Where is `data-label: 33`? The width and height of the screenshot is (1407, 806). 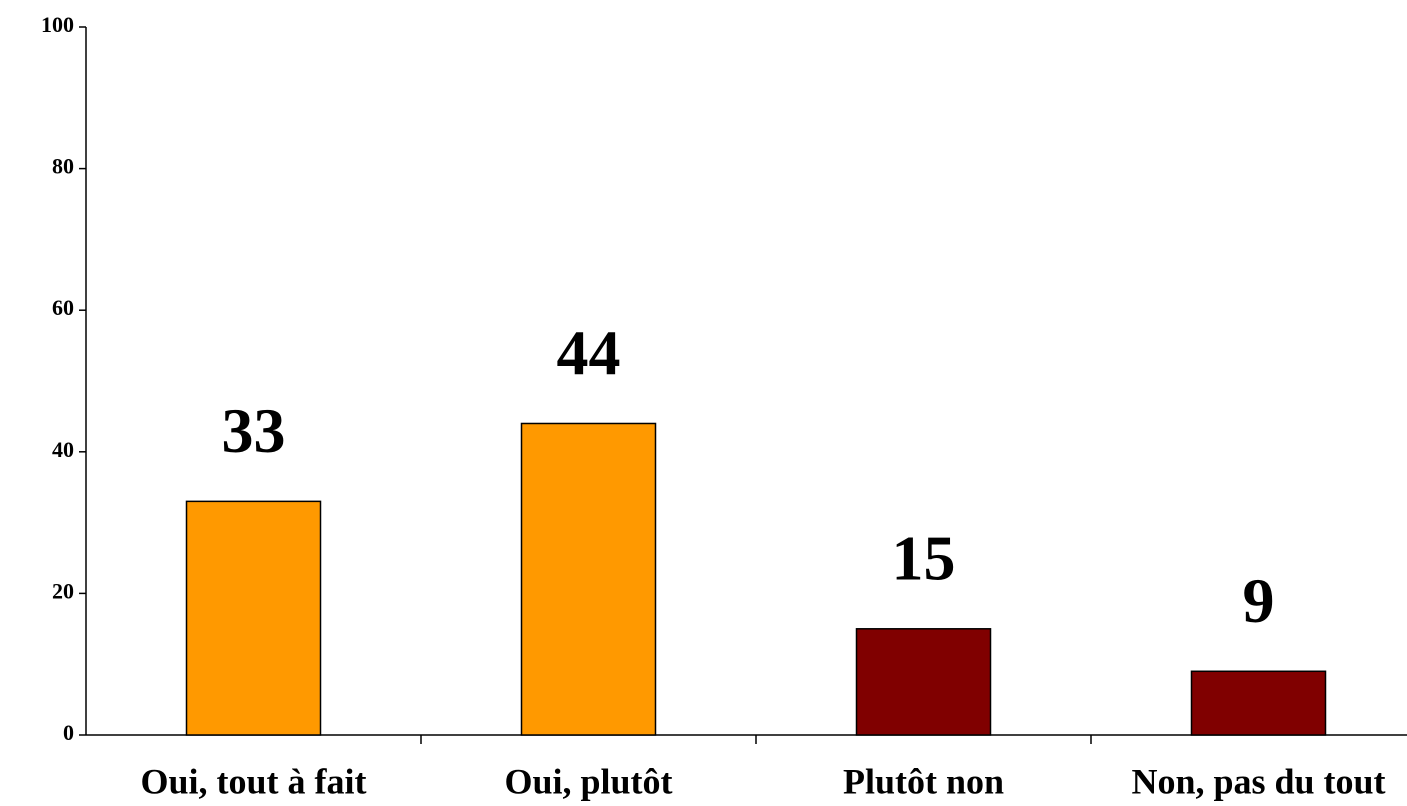 data-label: 33 is located at coordinates (254, 430).